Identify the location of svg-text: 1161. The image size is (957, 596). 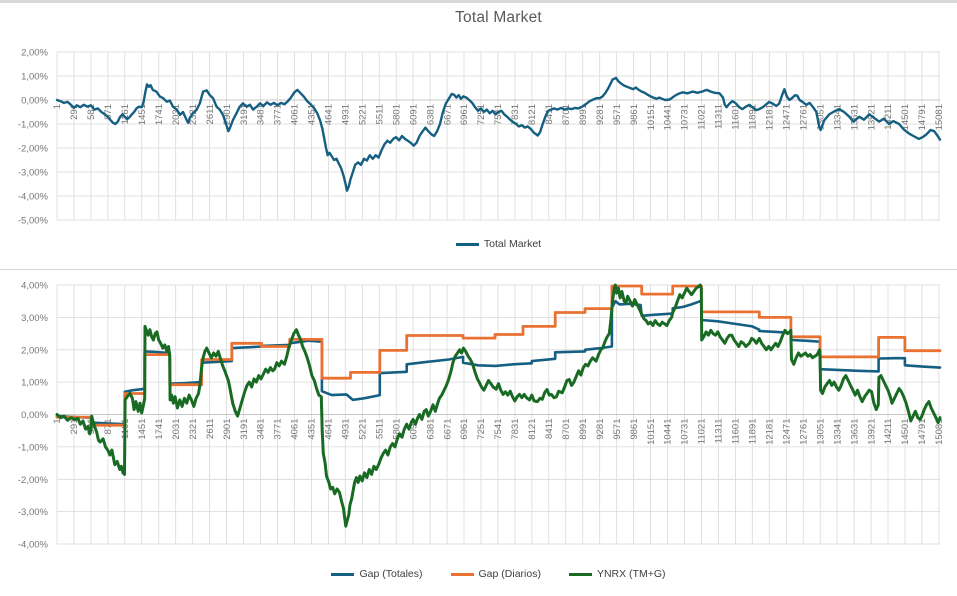
(125, 114).